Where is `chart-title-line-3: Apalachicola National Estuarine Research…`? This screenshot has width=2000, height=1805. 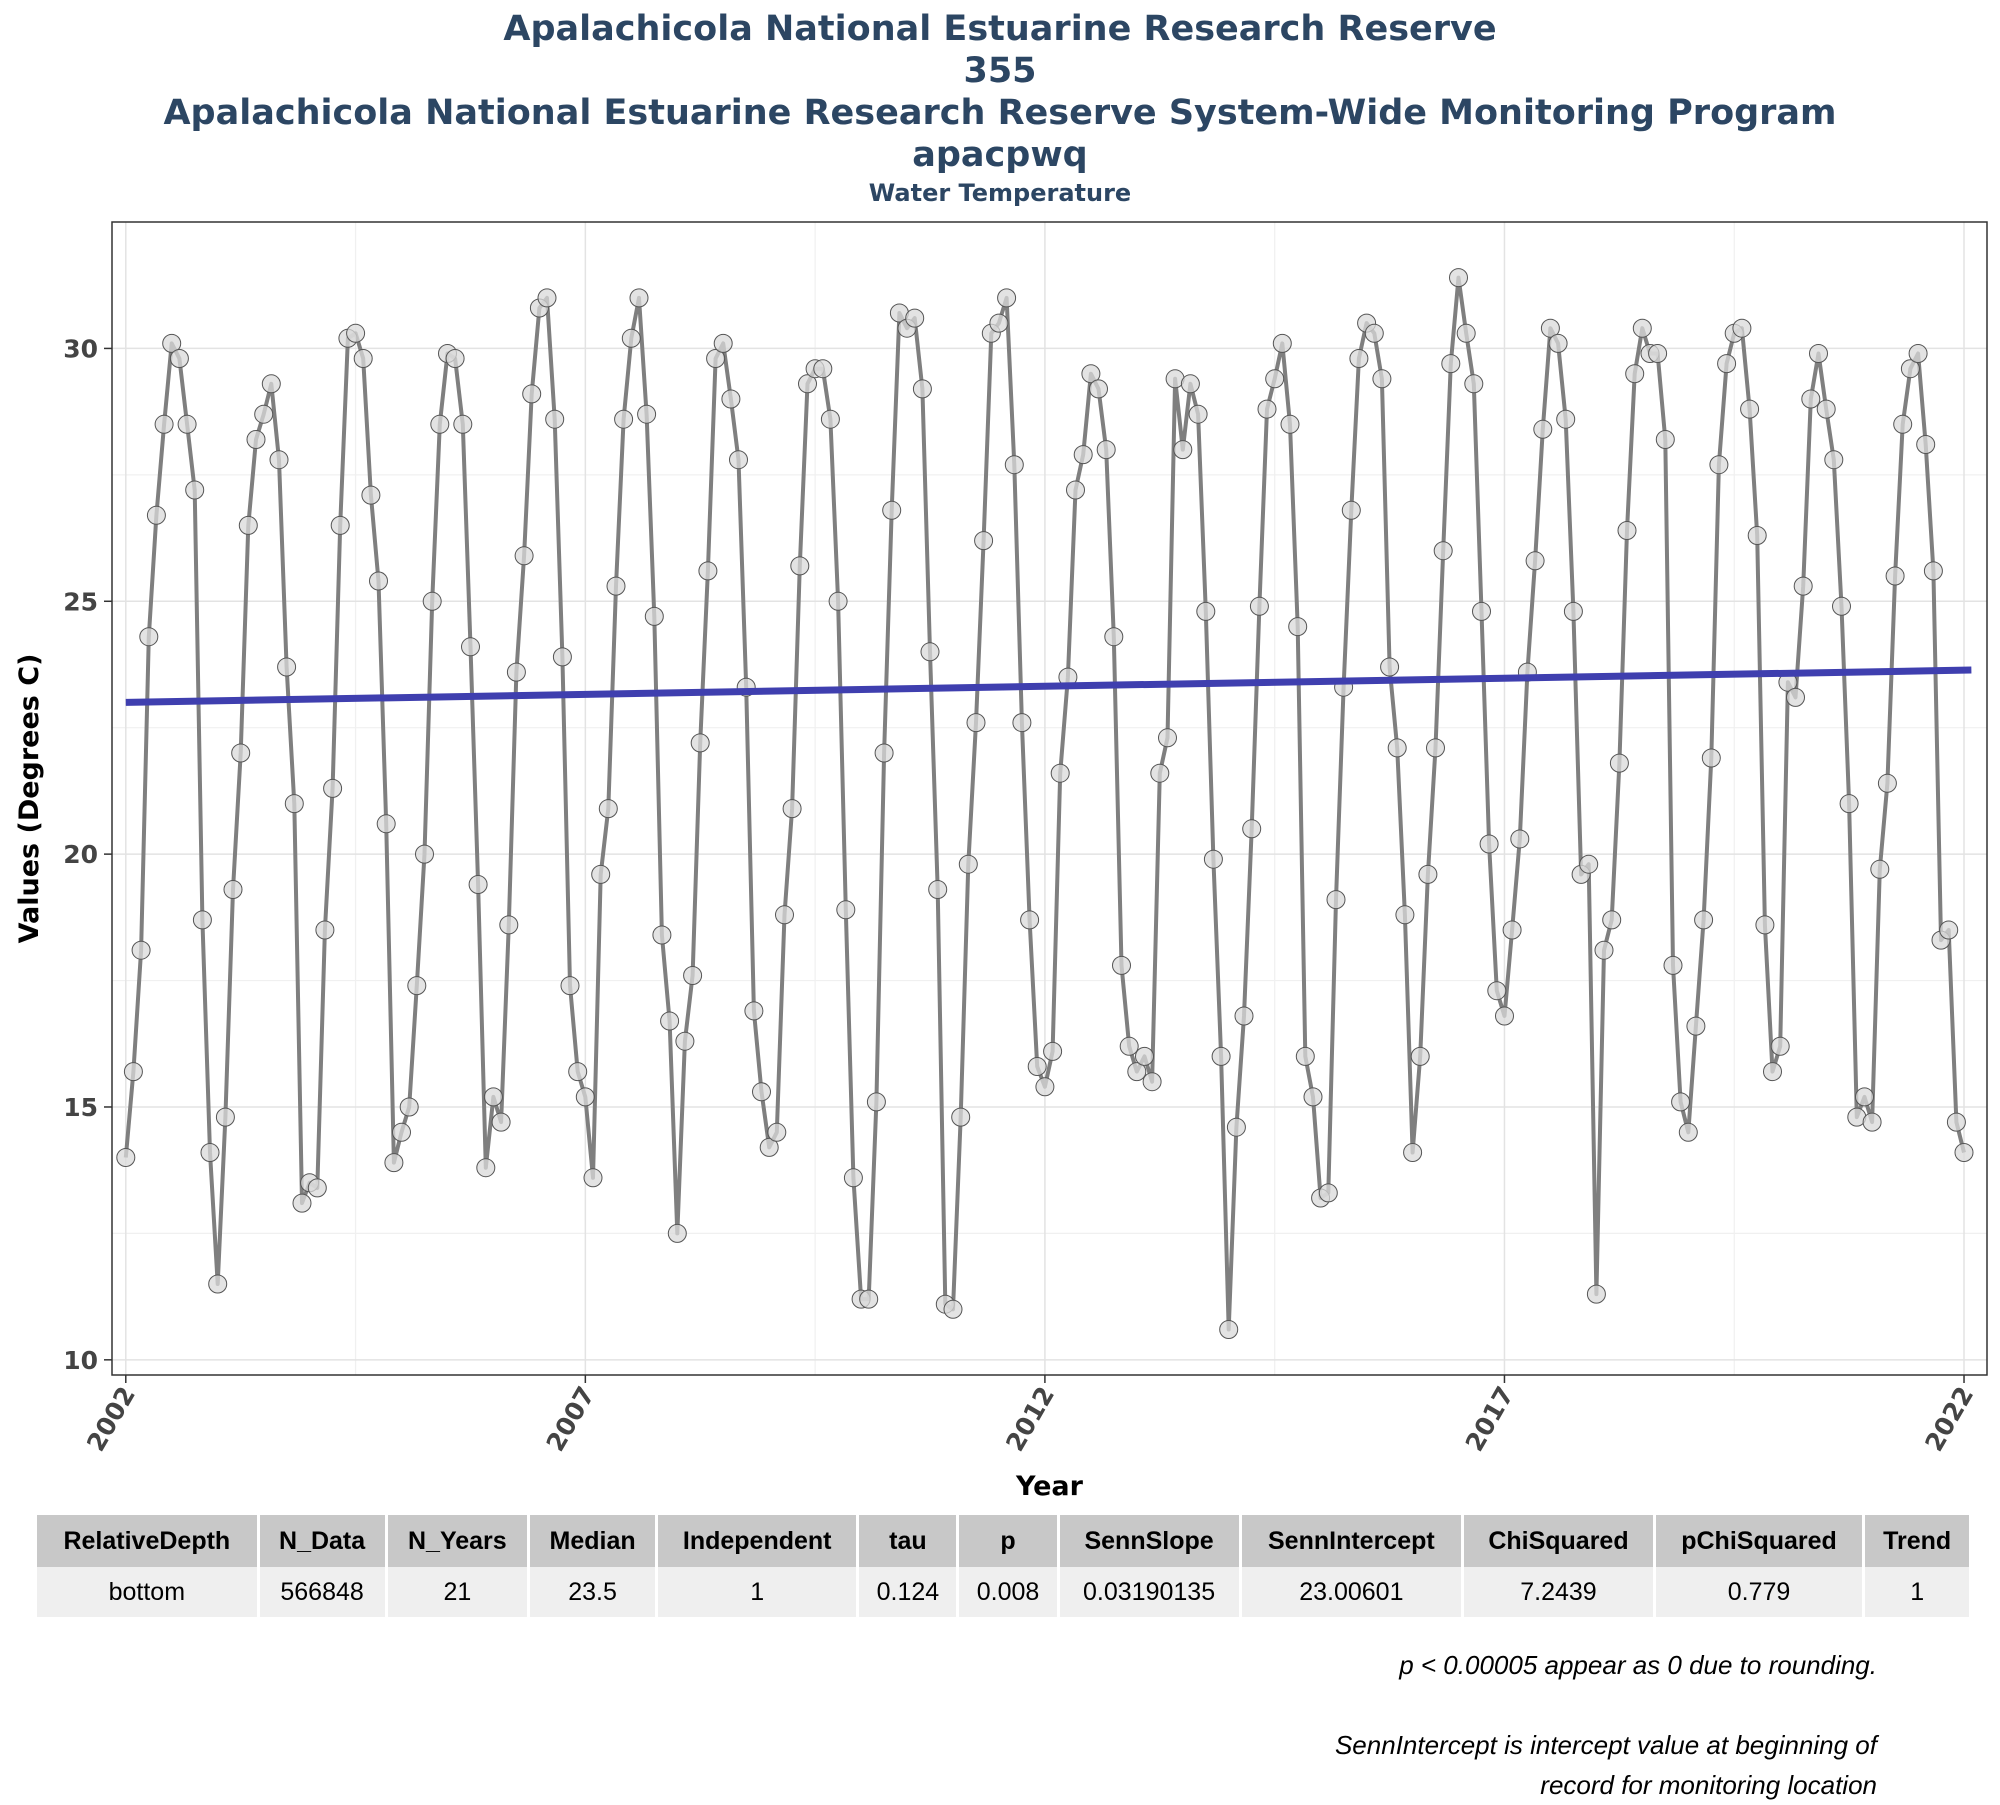
chart-title-line-3: Apalachicola National Estuarine Research… is located at coordinates (1000, 113).